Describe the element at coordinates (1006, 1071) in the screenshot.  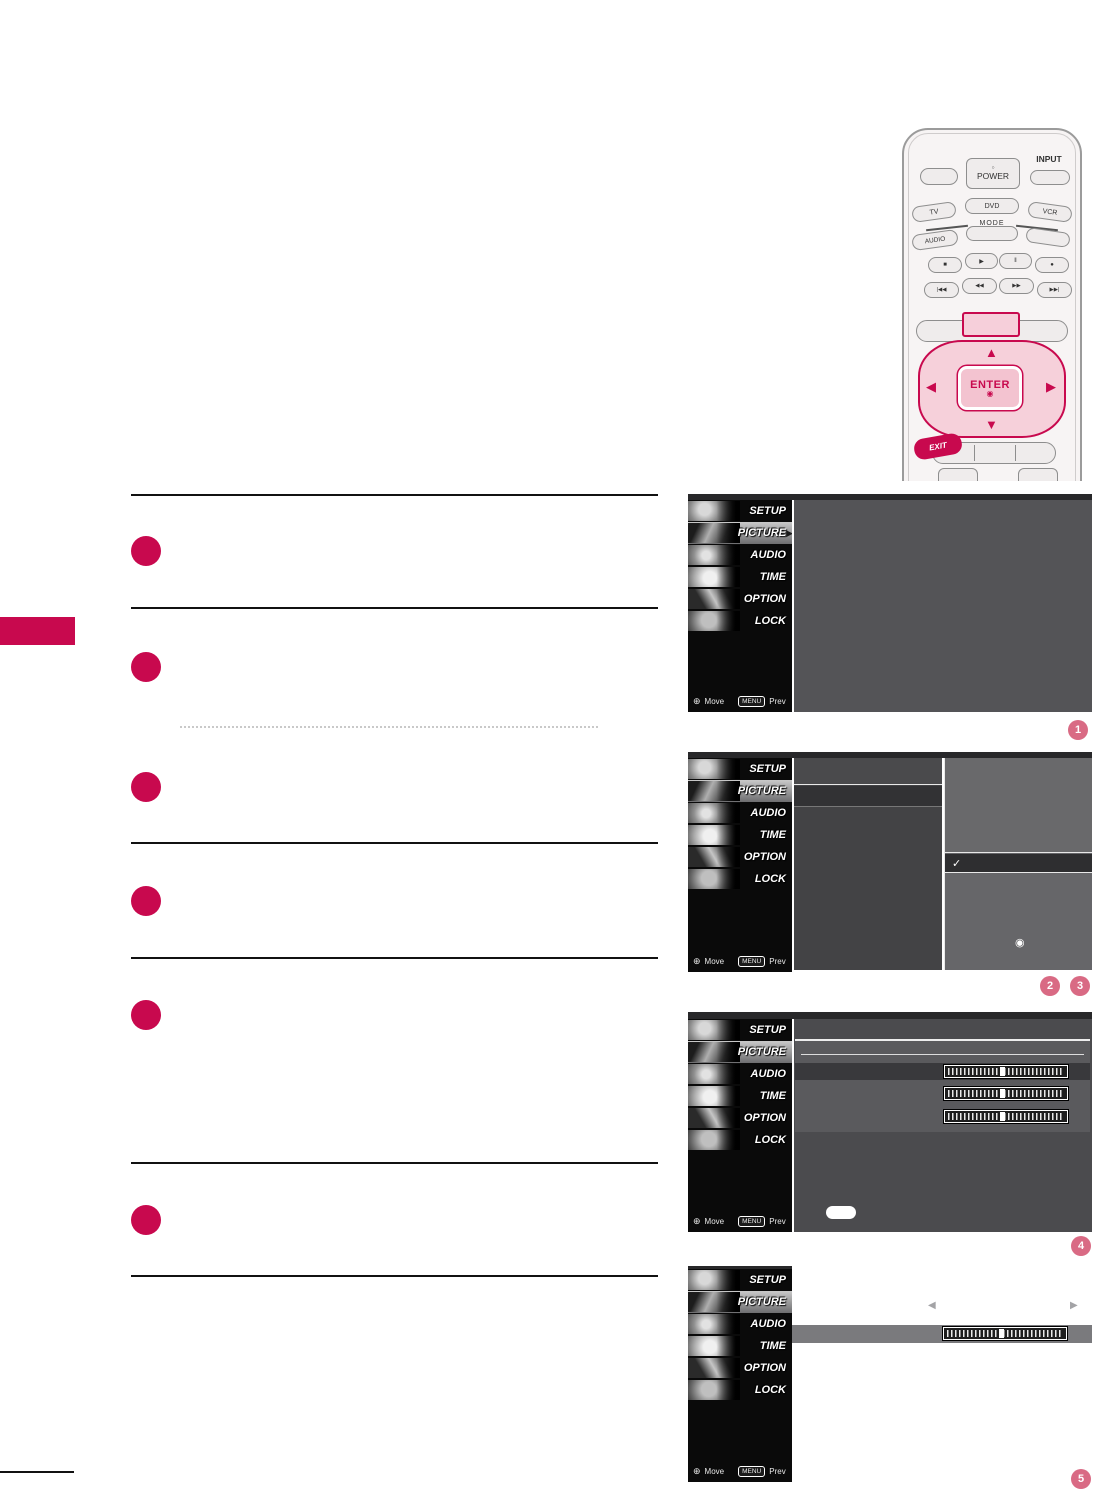
I see `contrast-slider` at that location.